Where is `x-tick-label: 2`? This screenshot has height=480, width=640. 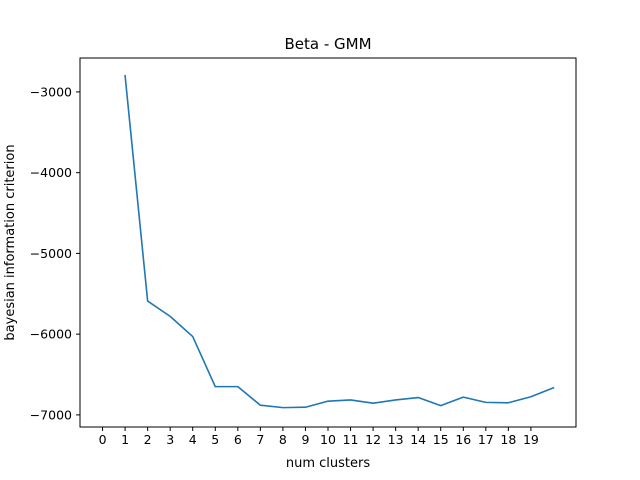
x-tick-label: 2 is located at coordinates (148, 439).